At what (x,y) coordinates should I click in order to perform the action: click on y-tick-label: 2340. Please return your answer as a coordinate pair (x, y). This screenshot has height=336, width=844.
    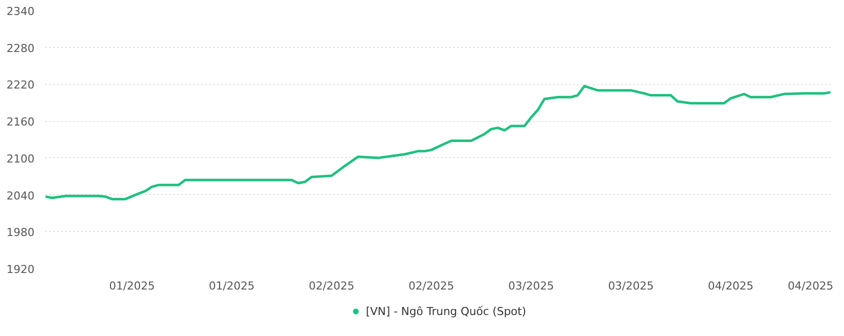
    Looking at the image, I should click on (20, 11).